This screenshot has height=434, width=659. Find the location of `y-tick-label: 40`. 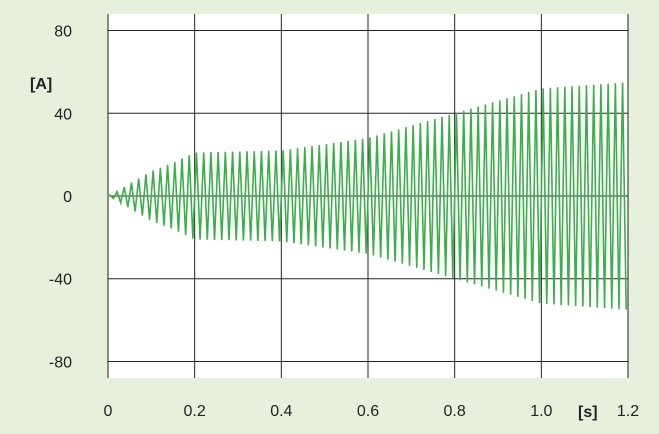

y-tick-label: 40 is located at coordinates (63, 114).